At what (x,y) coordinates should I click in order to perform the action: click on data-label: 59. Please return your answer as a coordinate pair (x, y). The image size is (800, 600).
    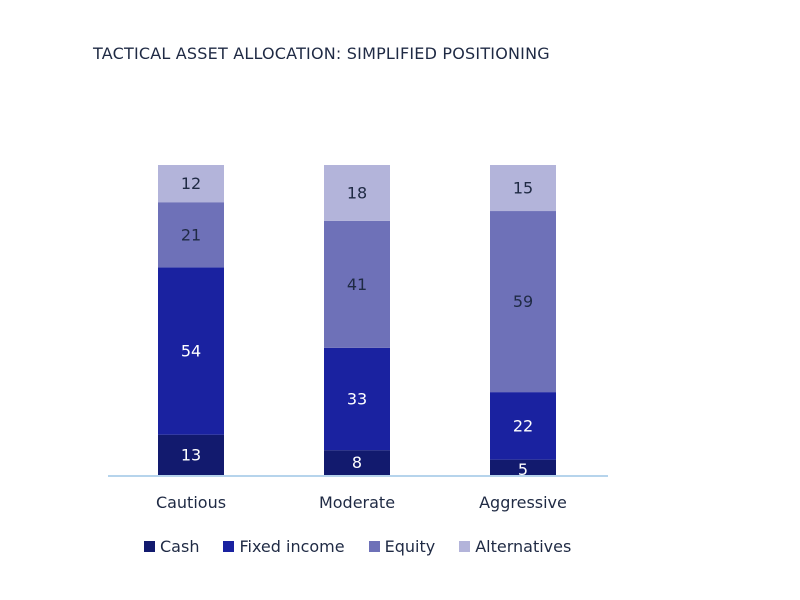
    Looking at the image, I should click on (523, 301).